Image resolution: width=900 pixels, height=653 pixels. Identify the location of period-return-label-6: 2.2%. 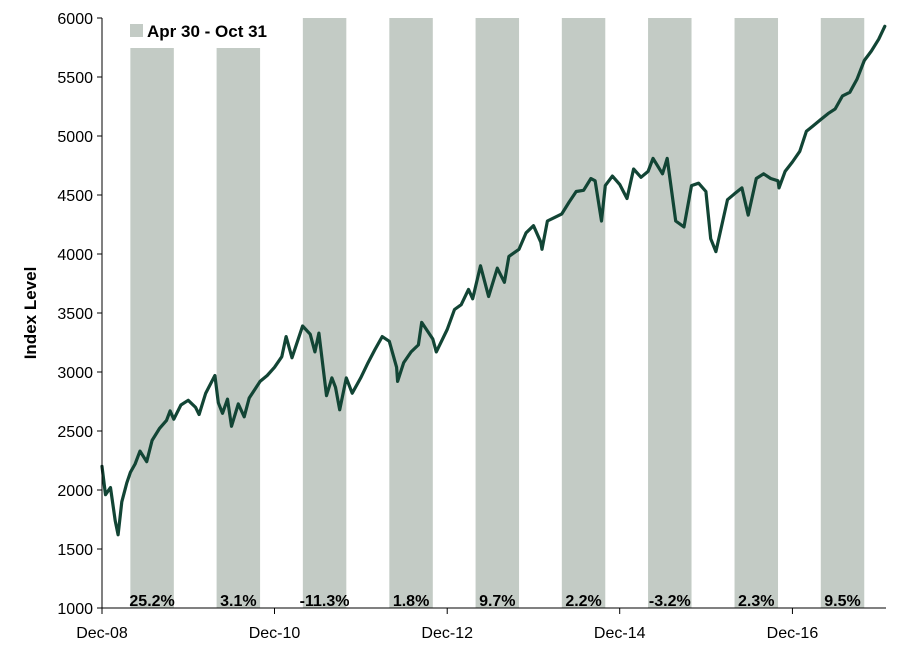
(583, 601).